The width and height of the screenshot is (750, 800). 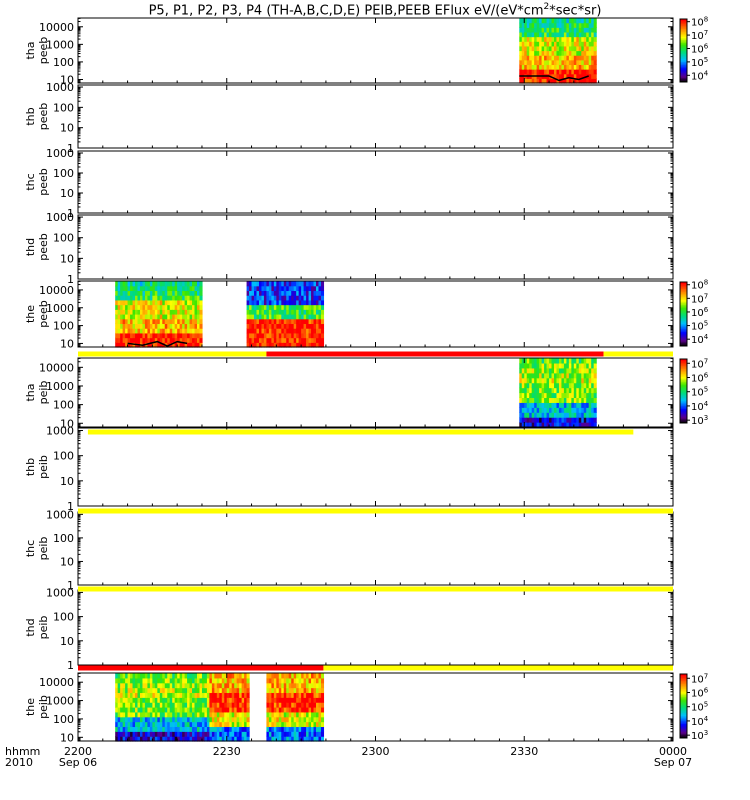 I want to click on panel-product-label: peeb, so click(x=43, y=117).